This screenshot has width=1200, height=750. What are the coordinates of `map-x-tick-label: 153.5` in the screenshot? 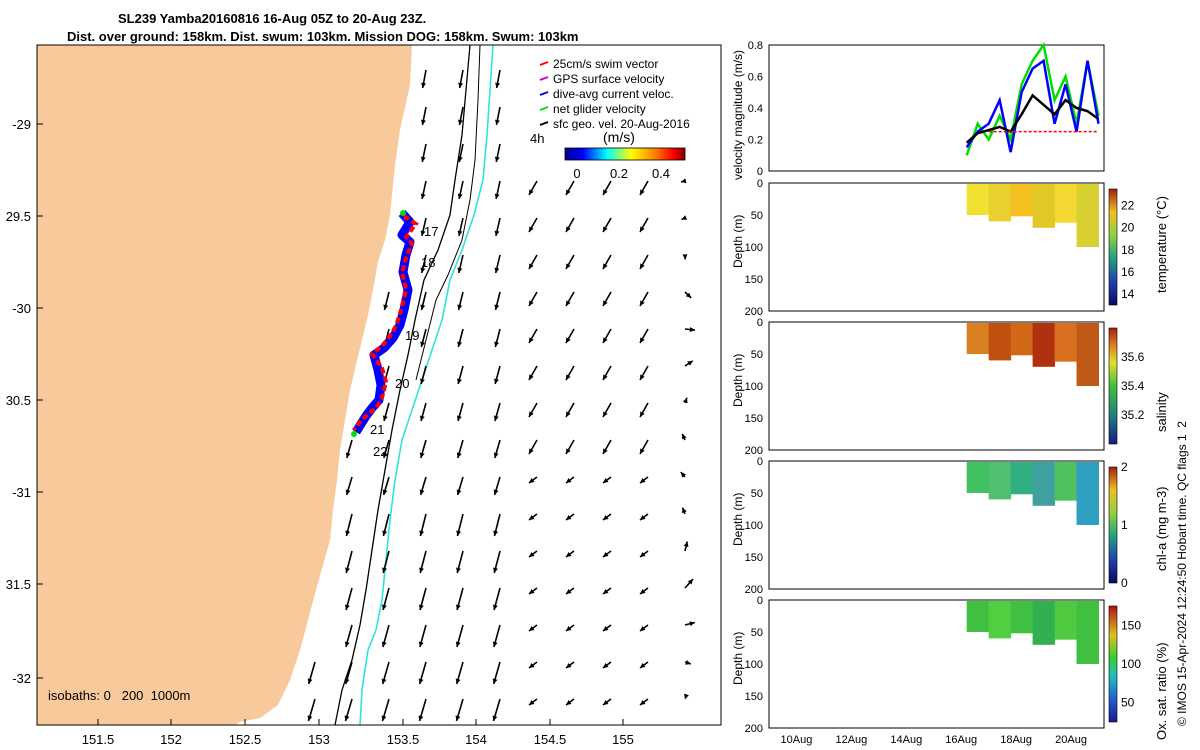 It's located at (403, 739).